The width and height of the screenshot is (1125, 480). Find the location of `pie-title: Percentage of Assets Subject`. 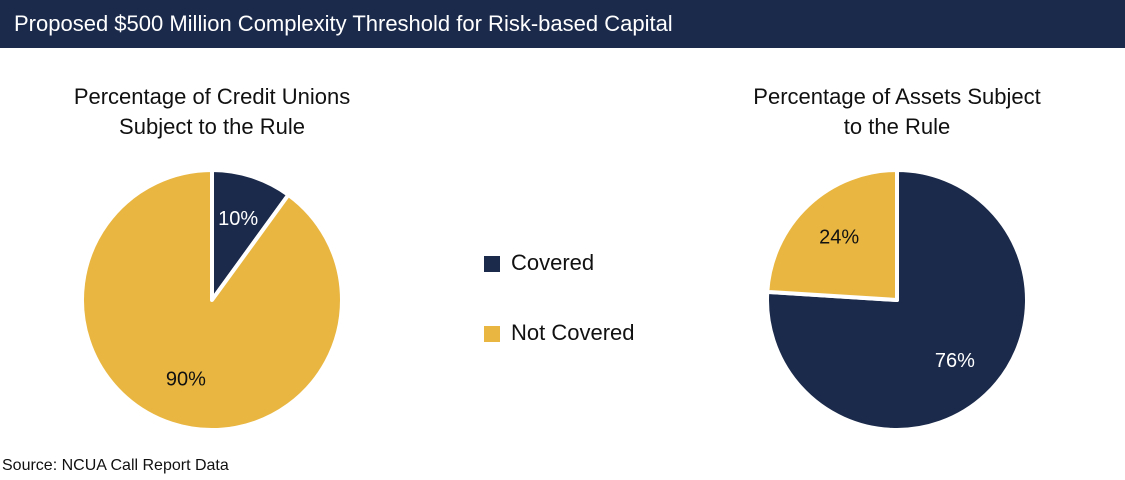

pie-title: Percentage of Assets Subject is located at coordinates (896, 96).